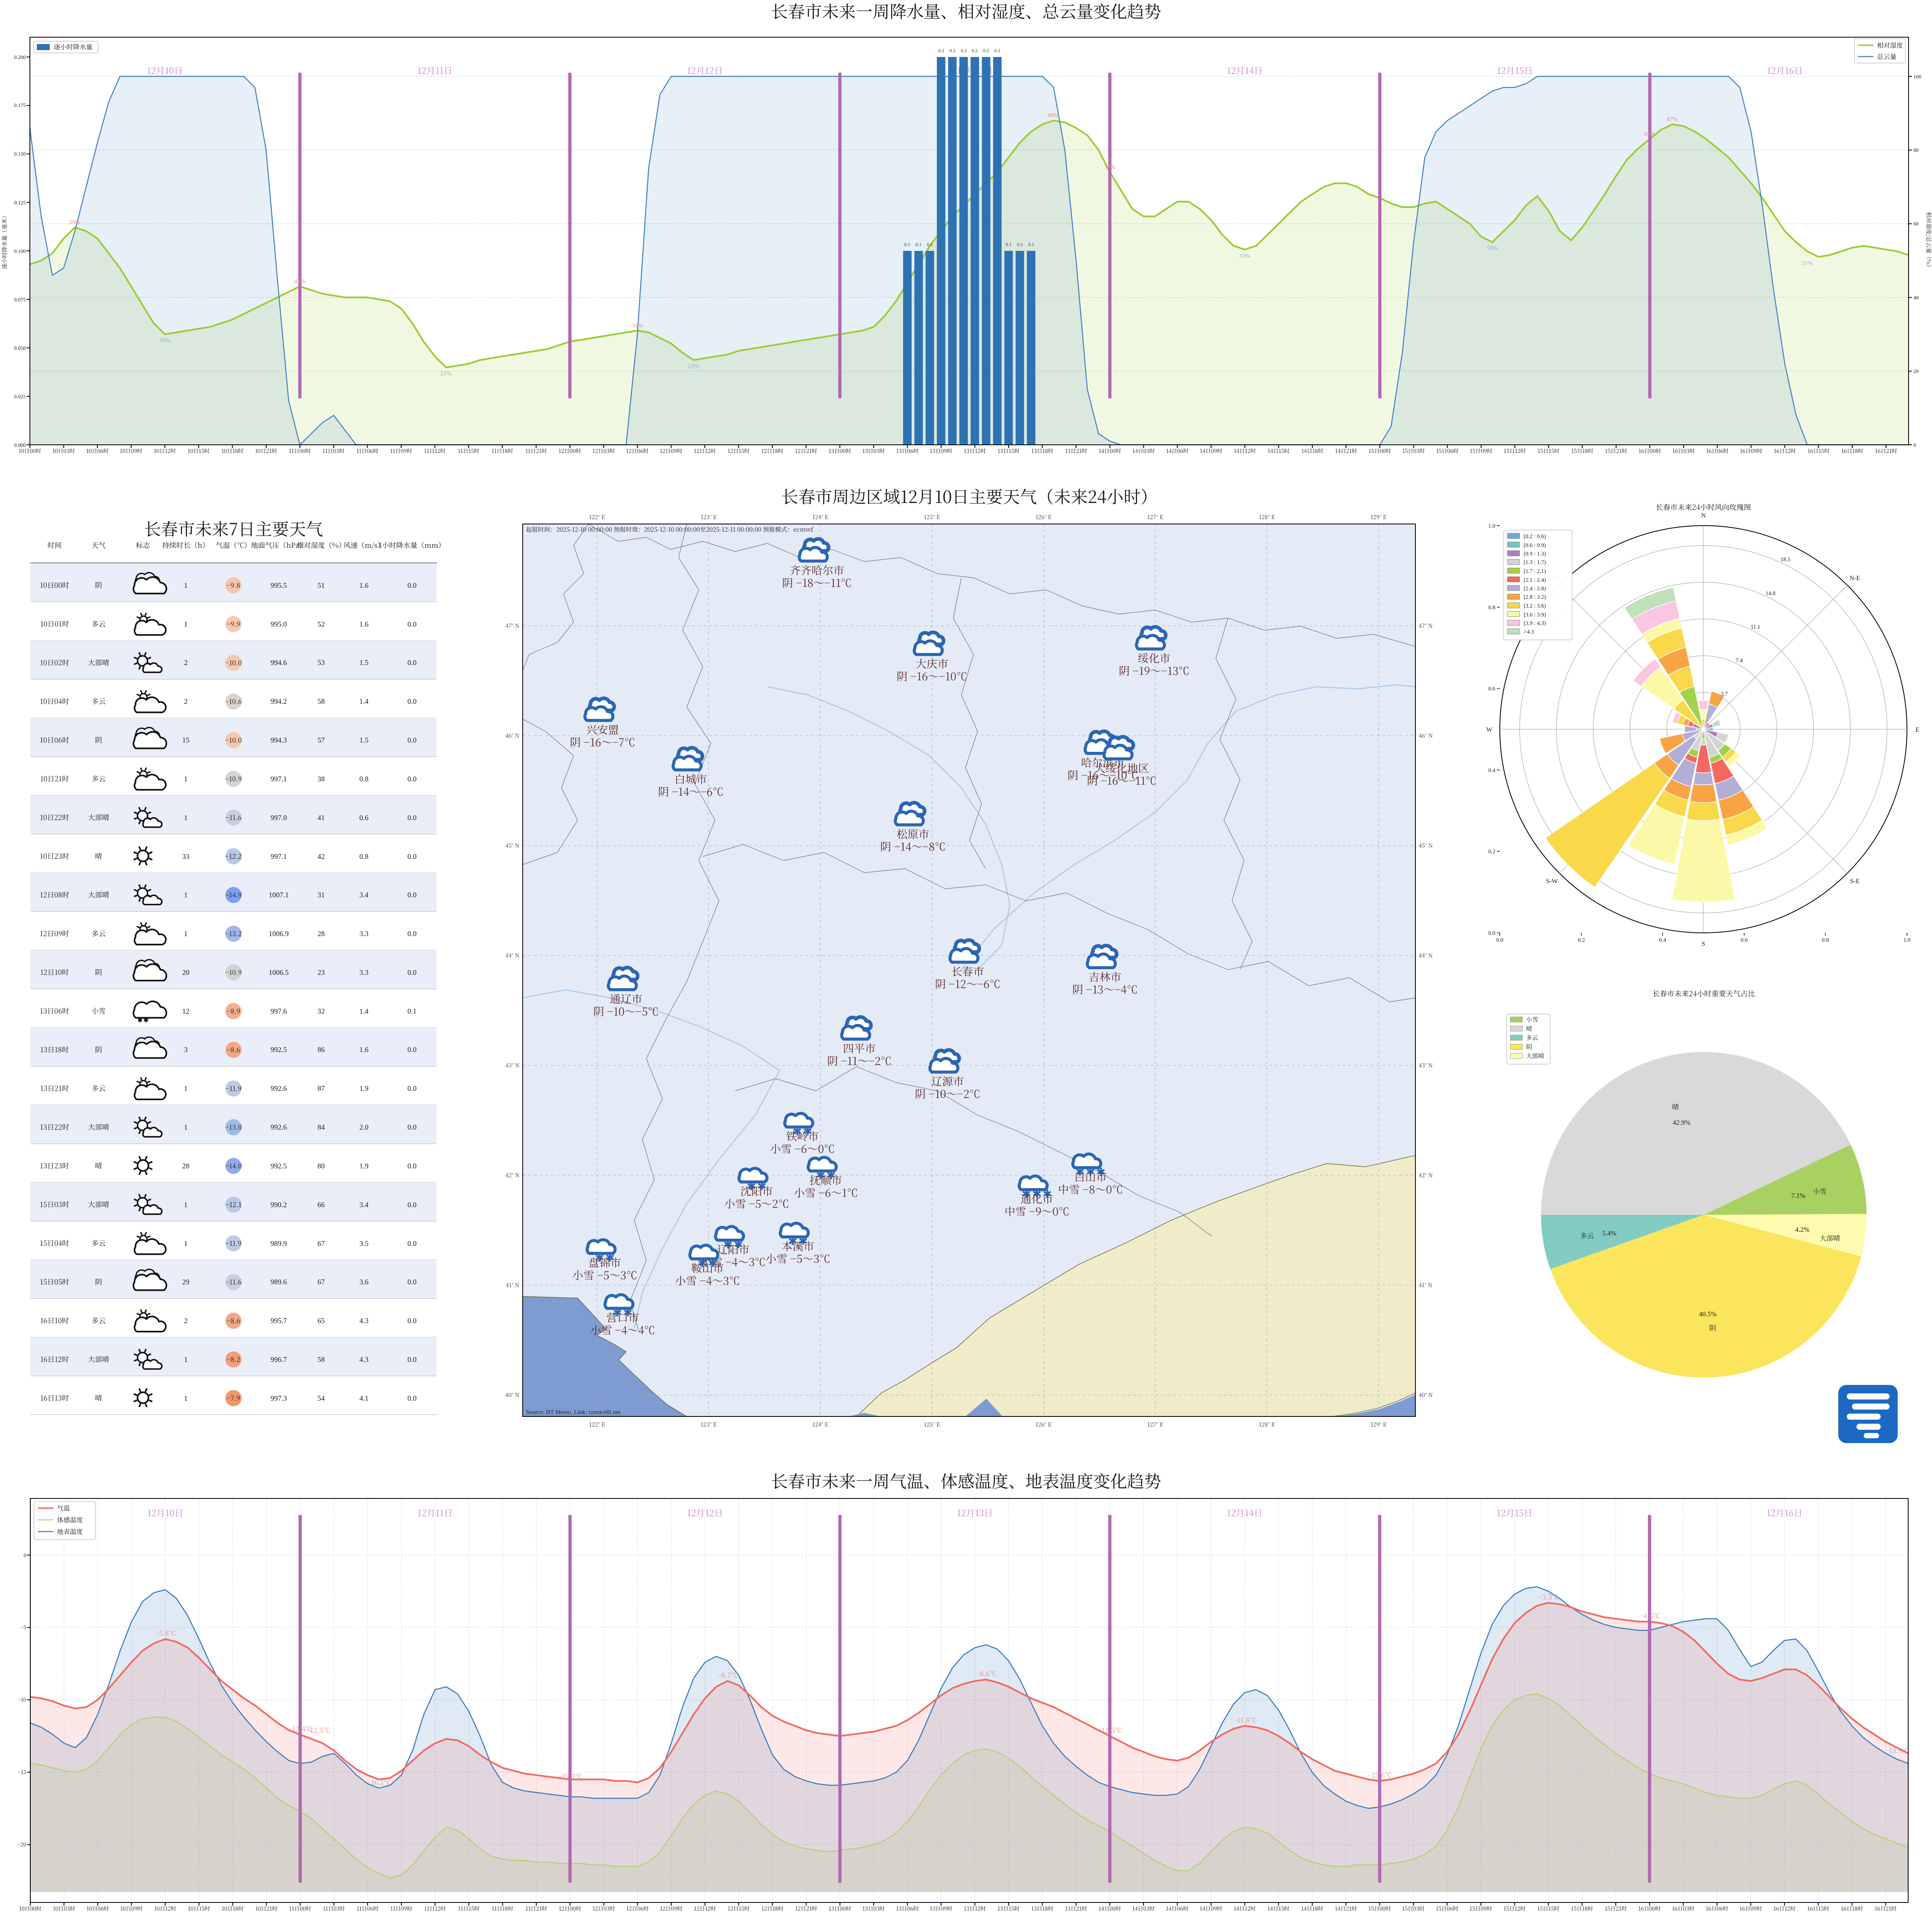 This screenshot has height=1917, width=1932. Describe the element at coordinates (364, 1243) in the screenshot. I see `svg-text: 3.5` at that location.